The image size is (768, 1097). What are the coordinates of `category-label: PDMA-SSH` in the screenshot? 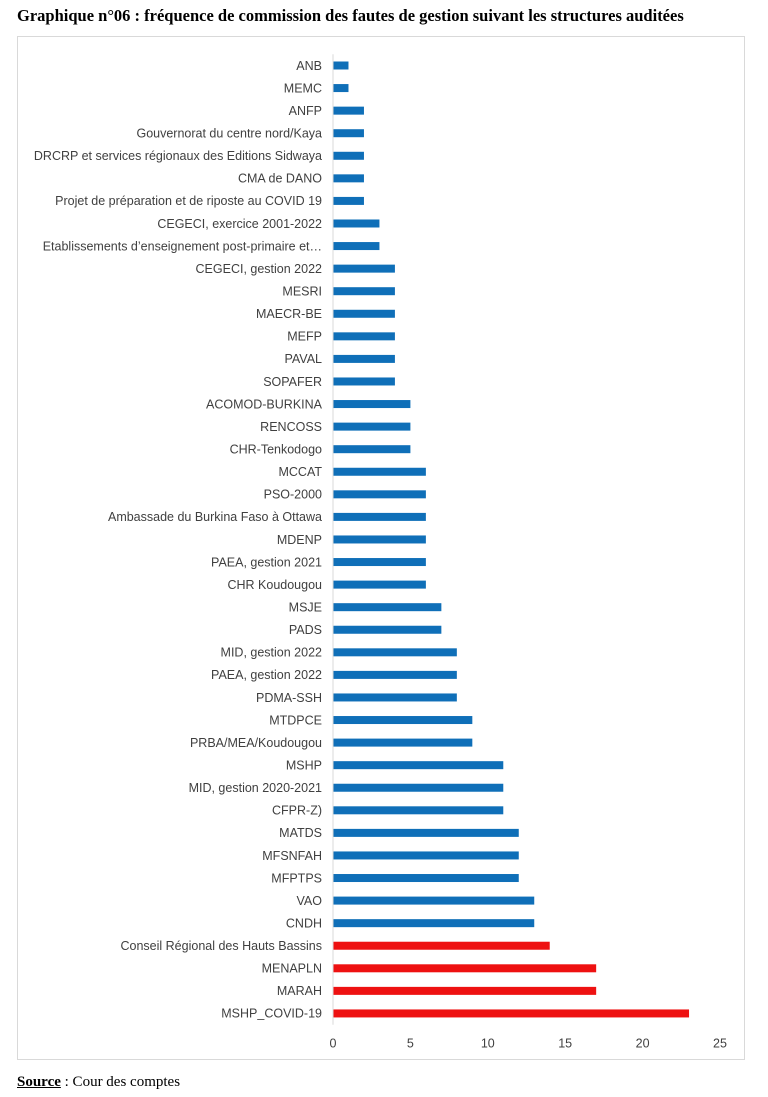 It's located at (289, 698).